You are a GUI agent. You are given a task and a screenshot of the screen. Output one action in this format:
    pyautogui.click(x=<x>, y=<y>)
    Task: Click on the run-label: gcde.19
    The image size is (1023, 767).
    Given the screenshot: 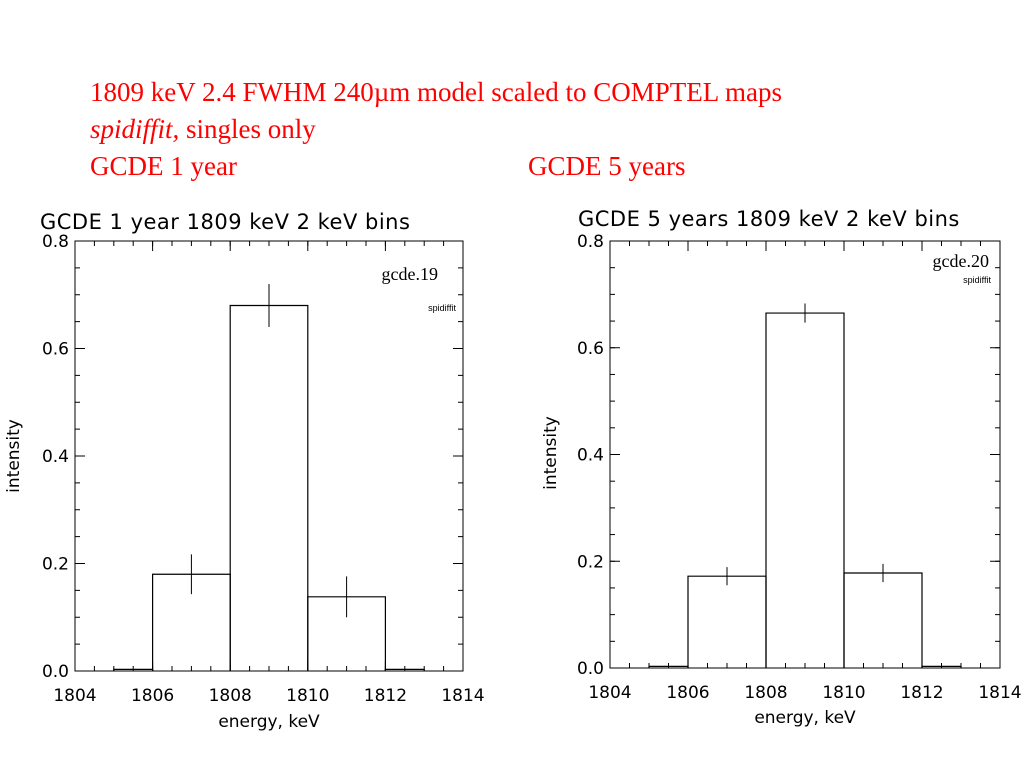 What is the action you would take?
    pyautogui.click(x=410, y=274)
    